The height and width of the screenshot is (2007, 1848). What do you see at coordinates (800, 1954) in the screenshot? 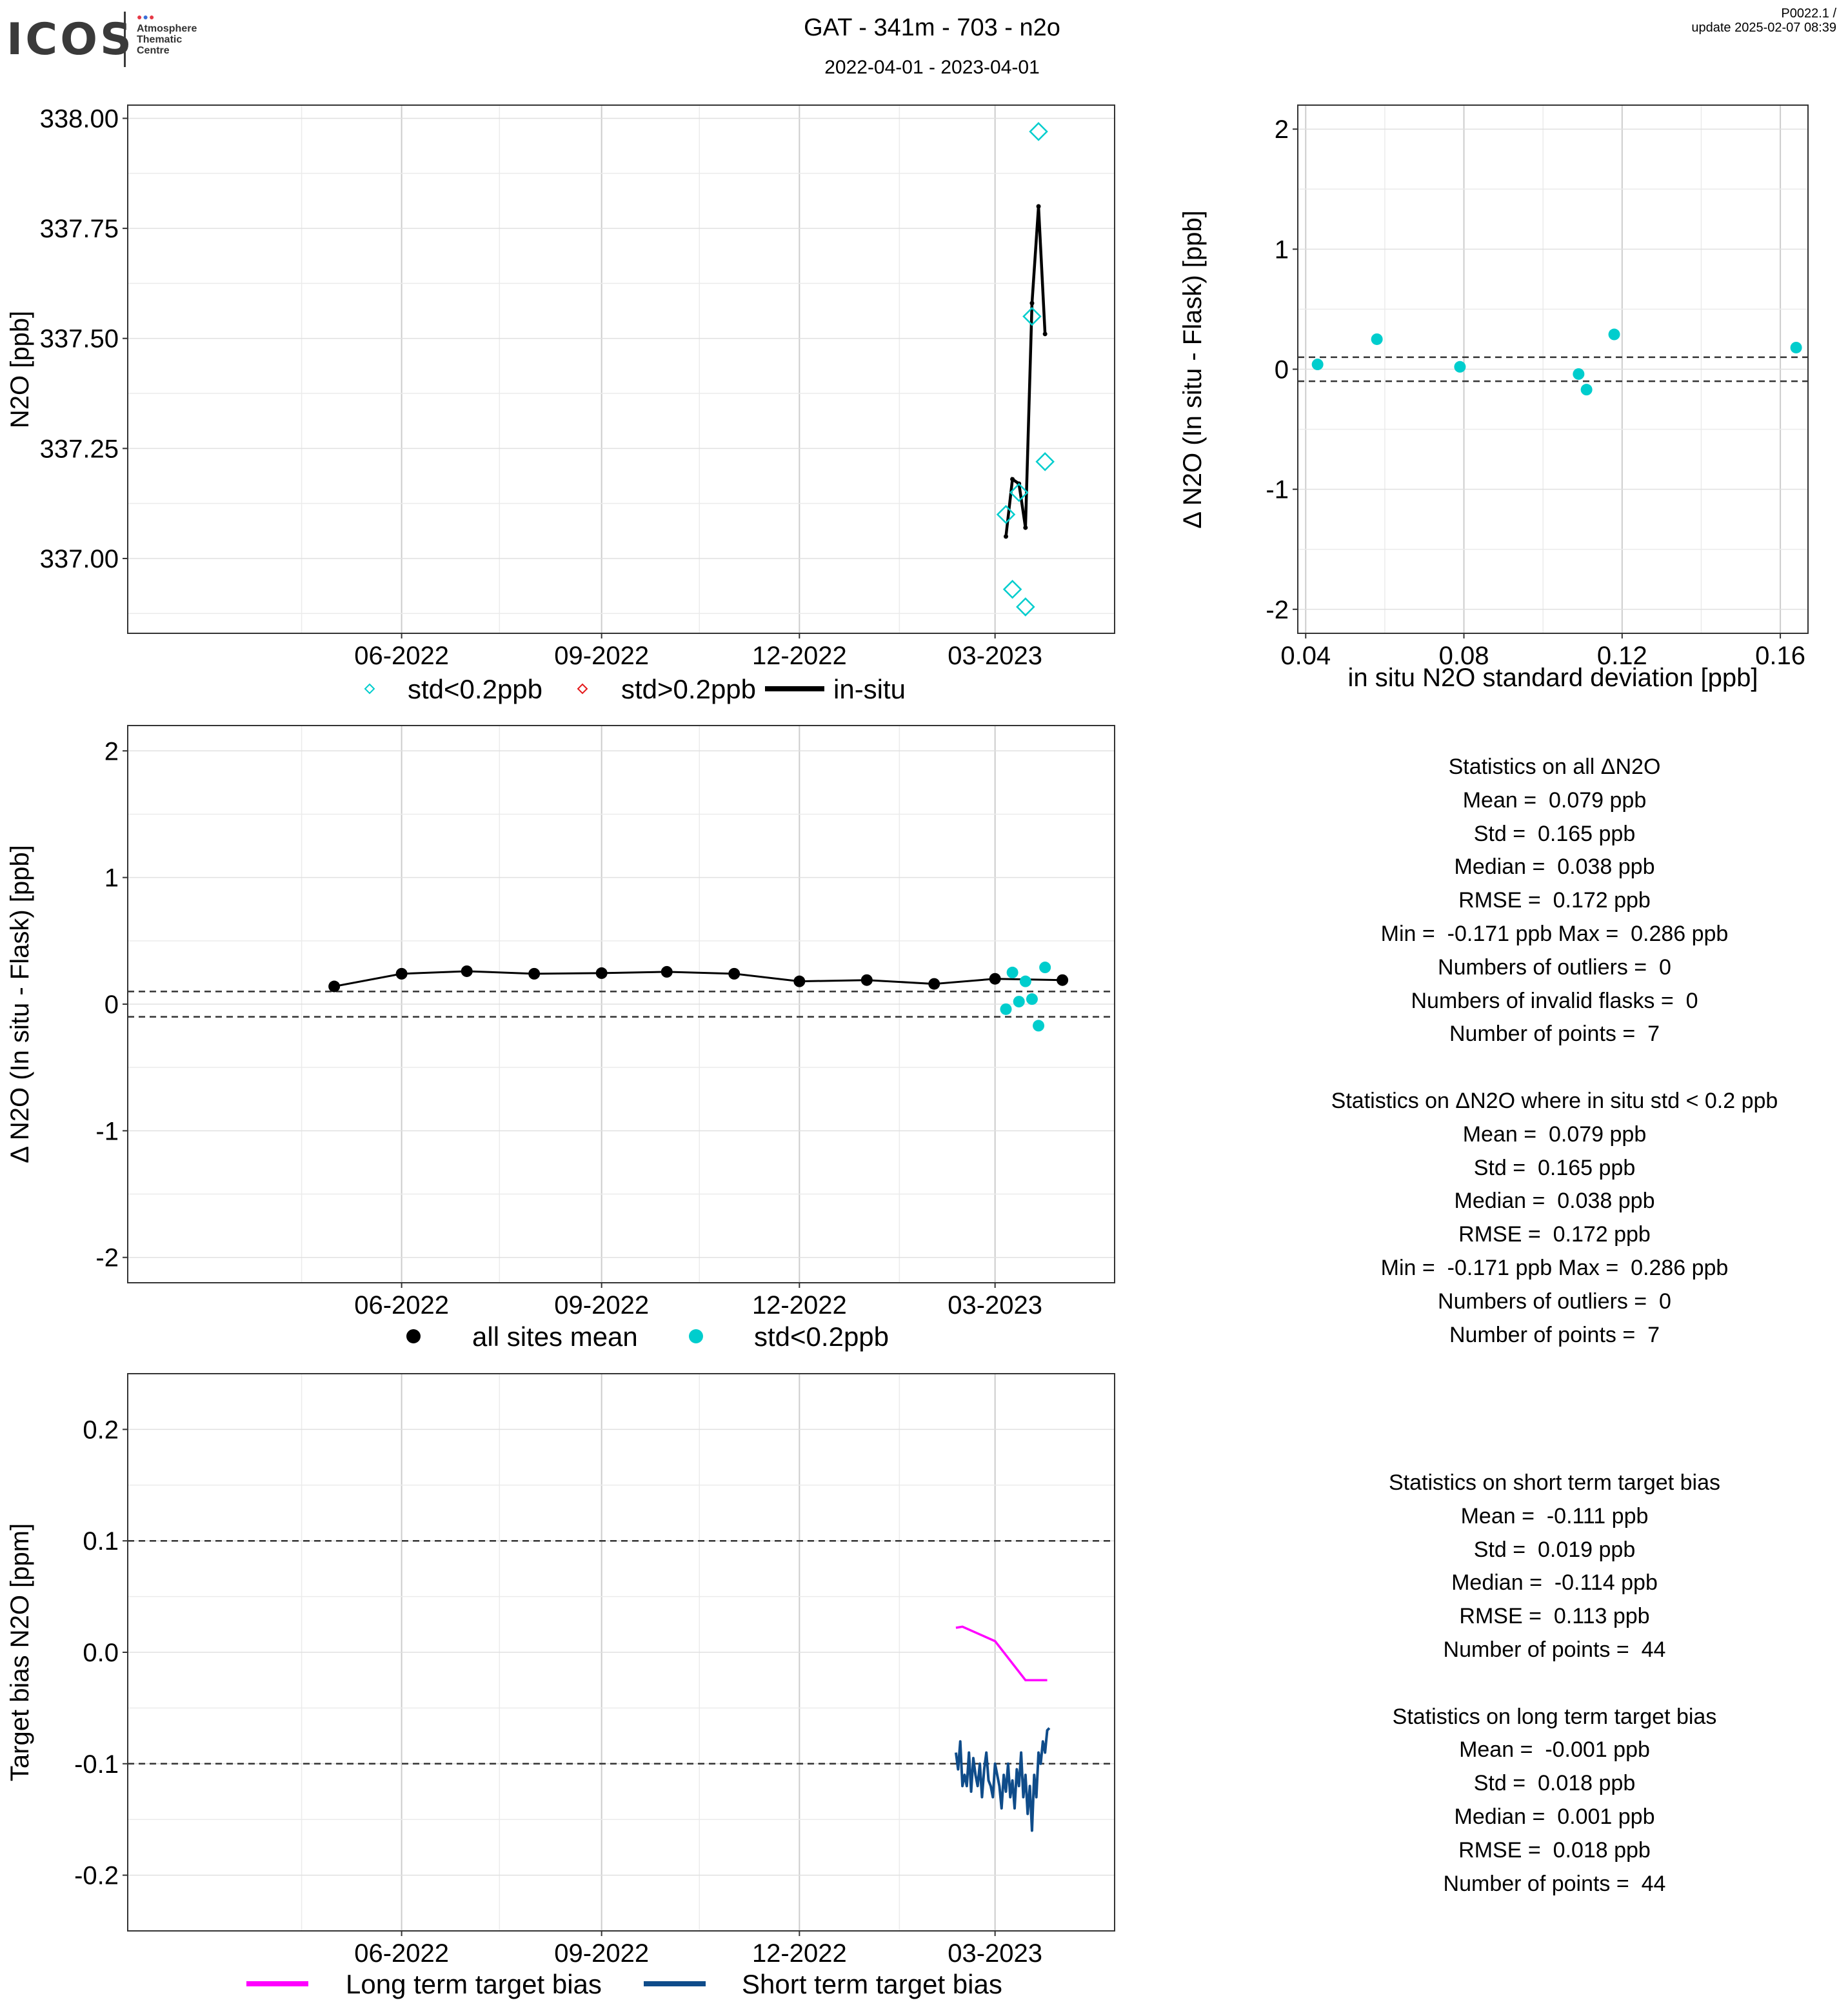
I see `x-tick-label: 12-2022` at bounding box center [800, 1954].